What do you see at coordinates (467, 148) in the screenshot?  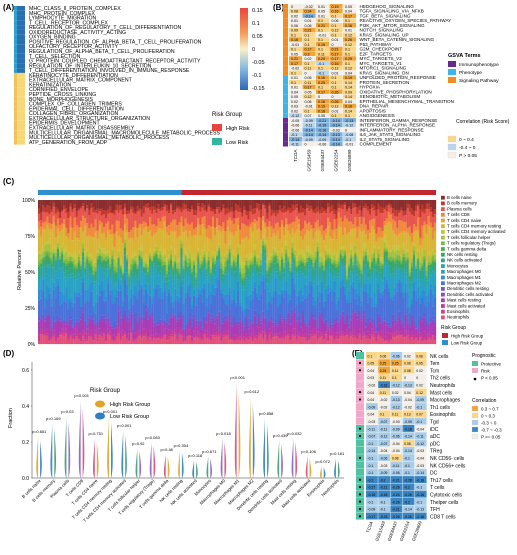 I see `legend-label: -0.4 ~ 0` at bounding box center [467, 148].